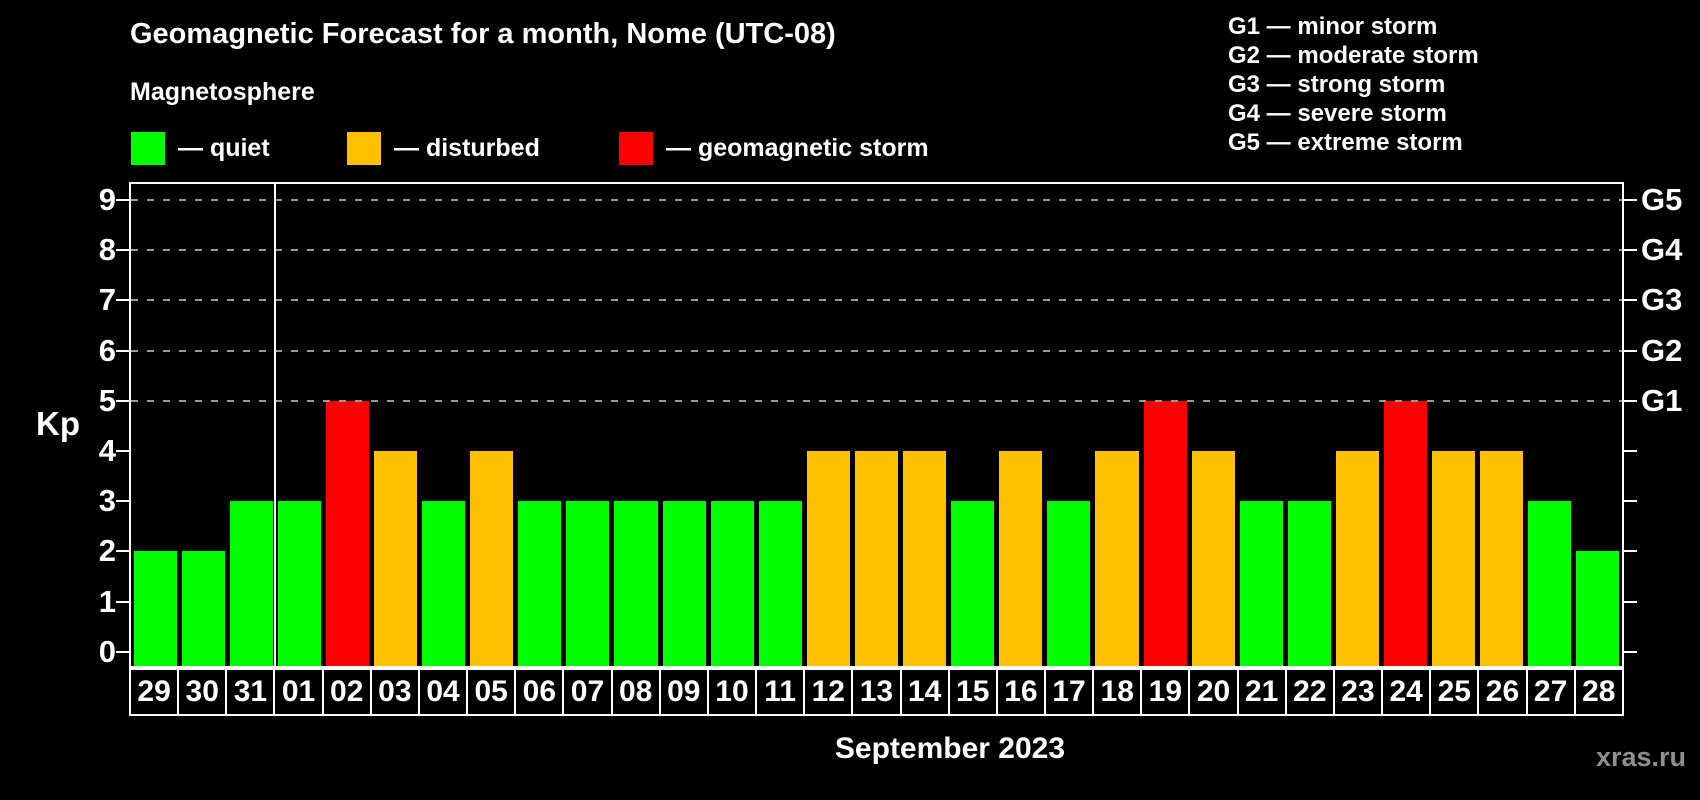 This screenshot has height=800, width=1700. Describe the element at coordinates (732, 692) in the screenshot. I see `day-label-cell: 10` at that location.